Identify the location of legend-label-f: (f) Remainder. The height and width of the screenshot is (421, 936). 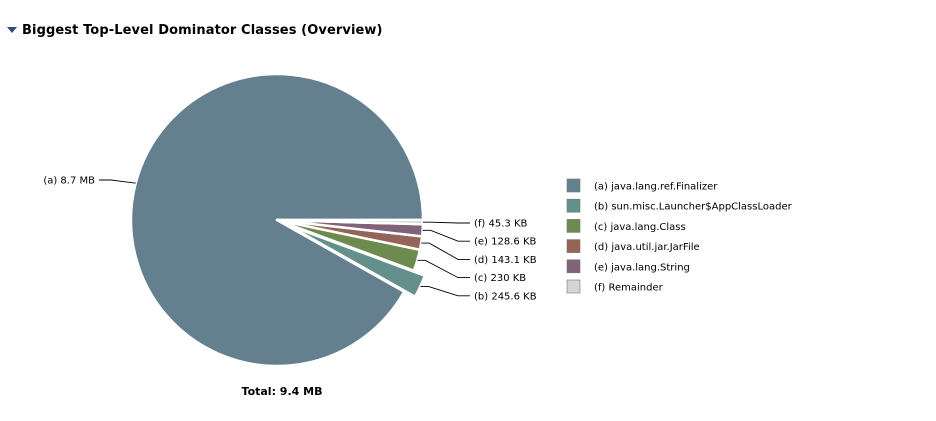
(629, 288).